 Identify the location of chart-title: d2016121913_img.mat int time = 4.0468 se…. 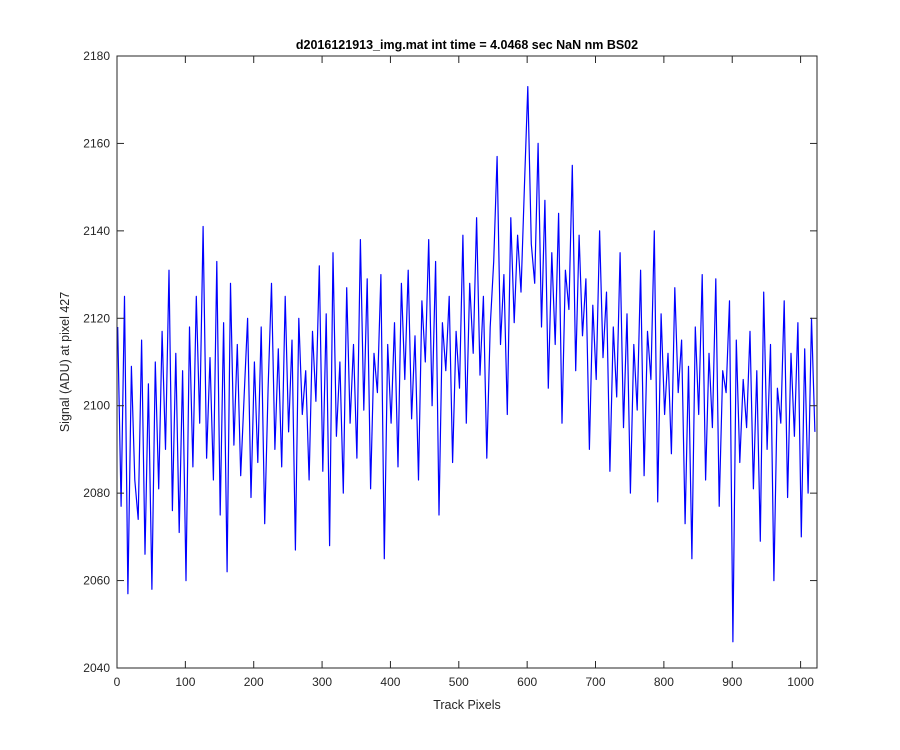
(467, 45).